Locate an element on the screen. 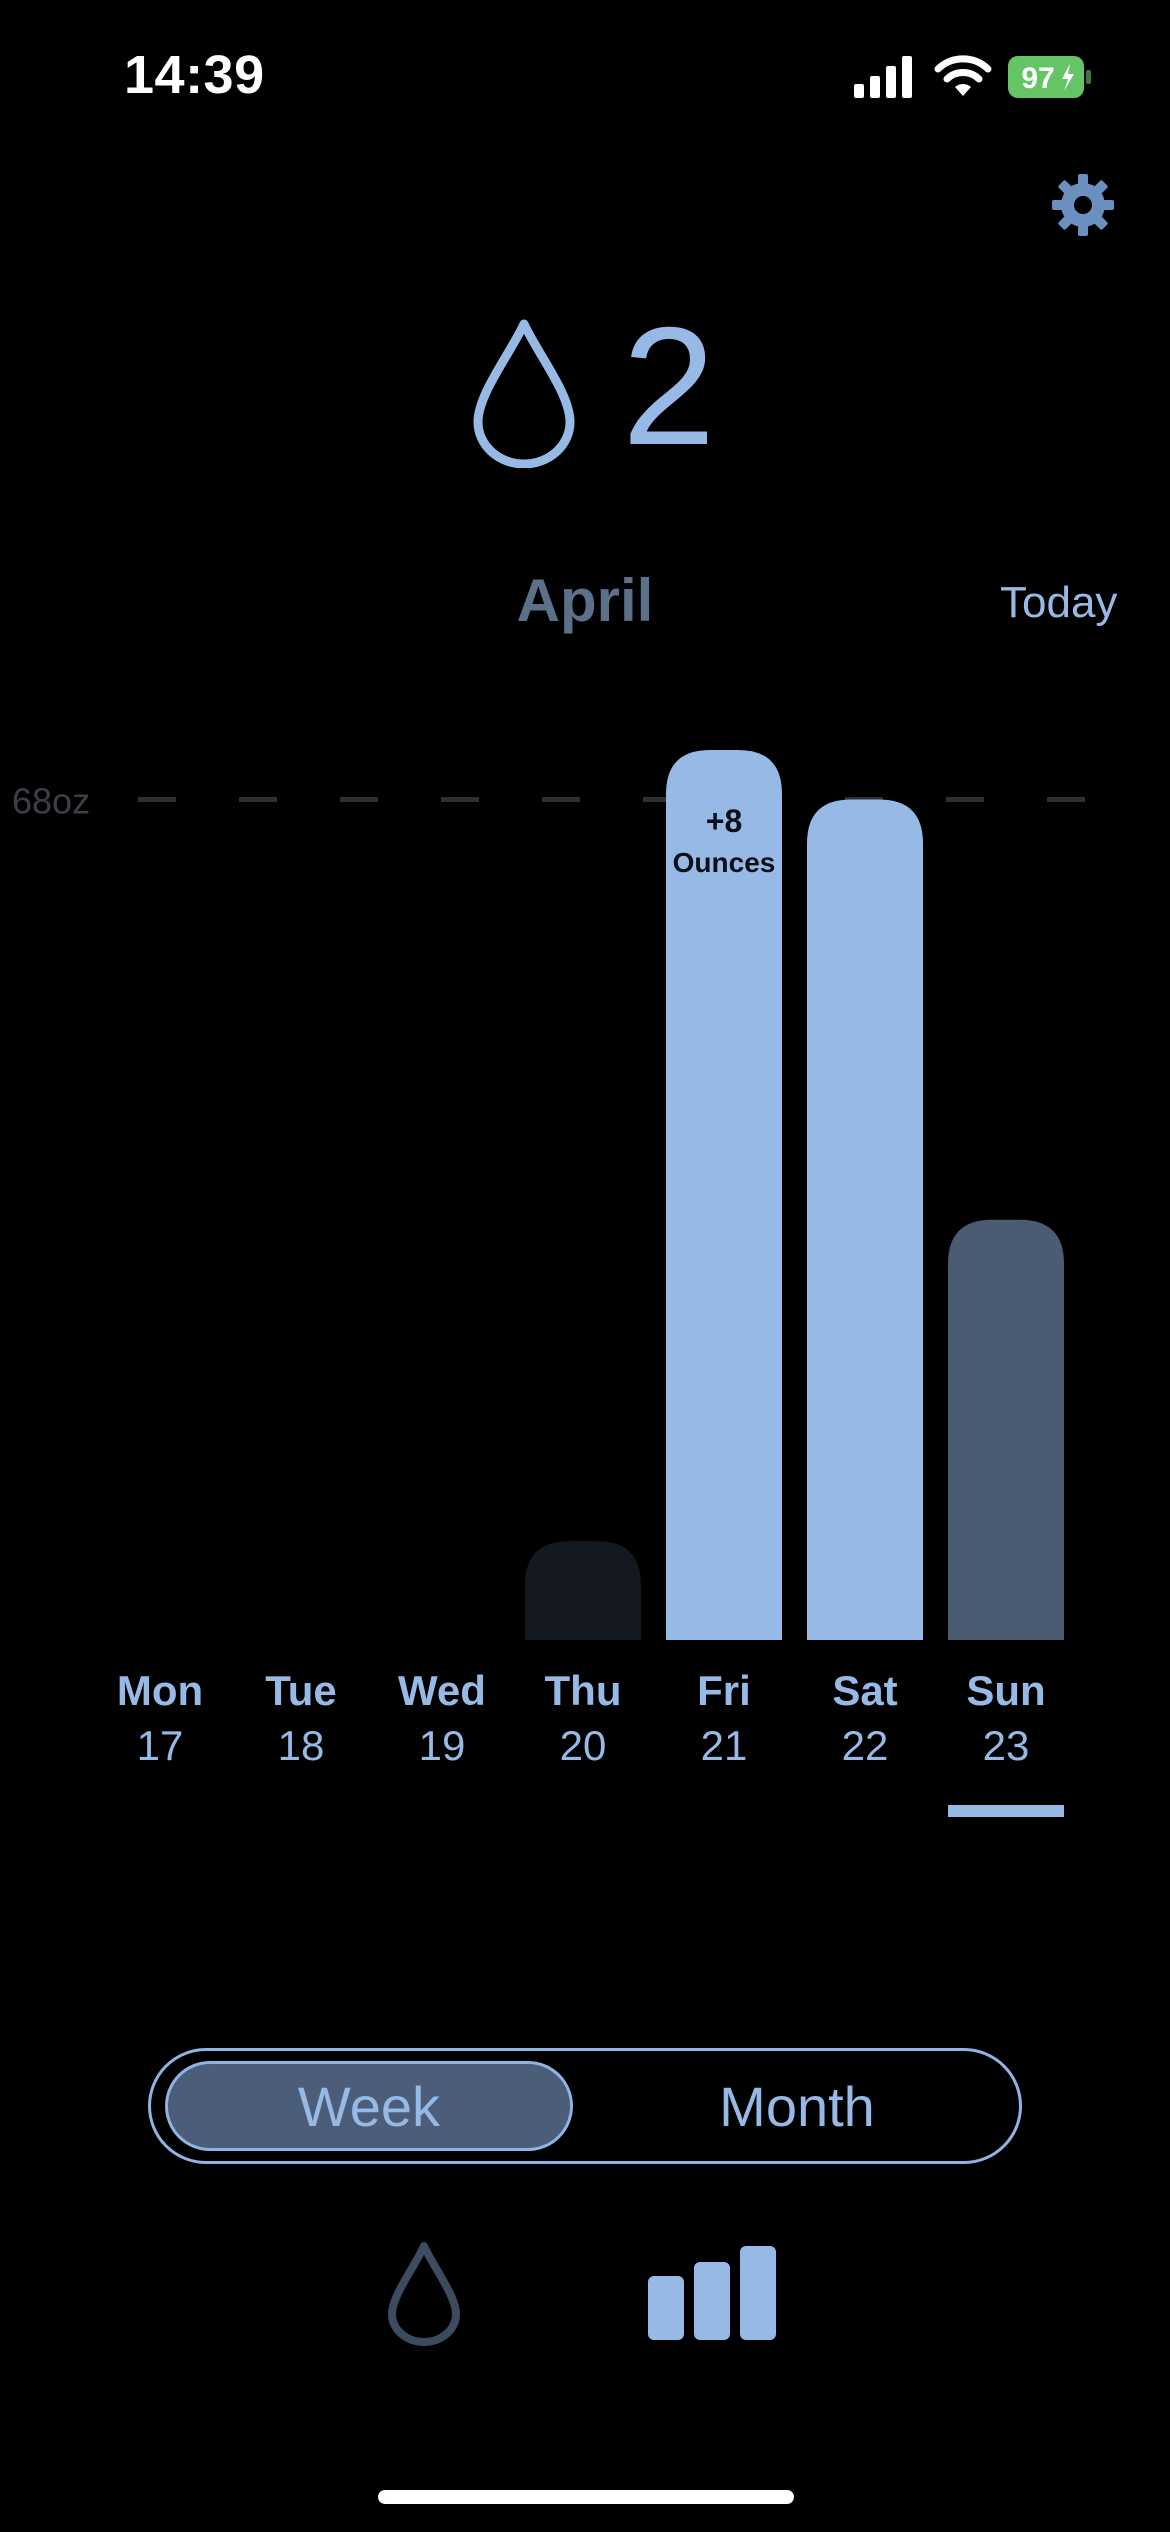 The height and width of the screenshot is (2532, 1170). date-label-22: 22 is located at coordinates (865, 1745).